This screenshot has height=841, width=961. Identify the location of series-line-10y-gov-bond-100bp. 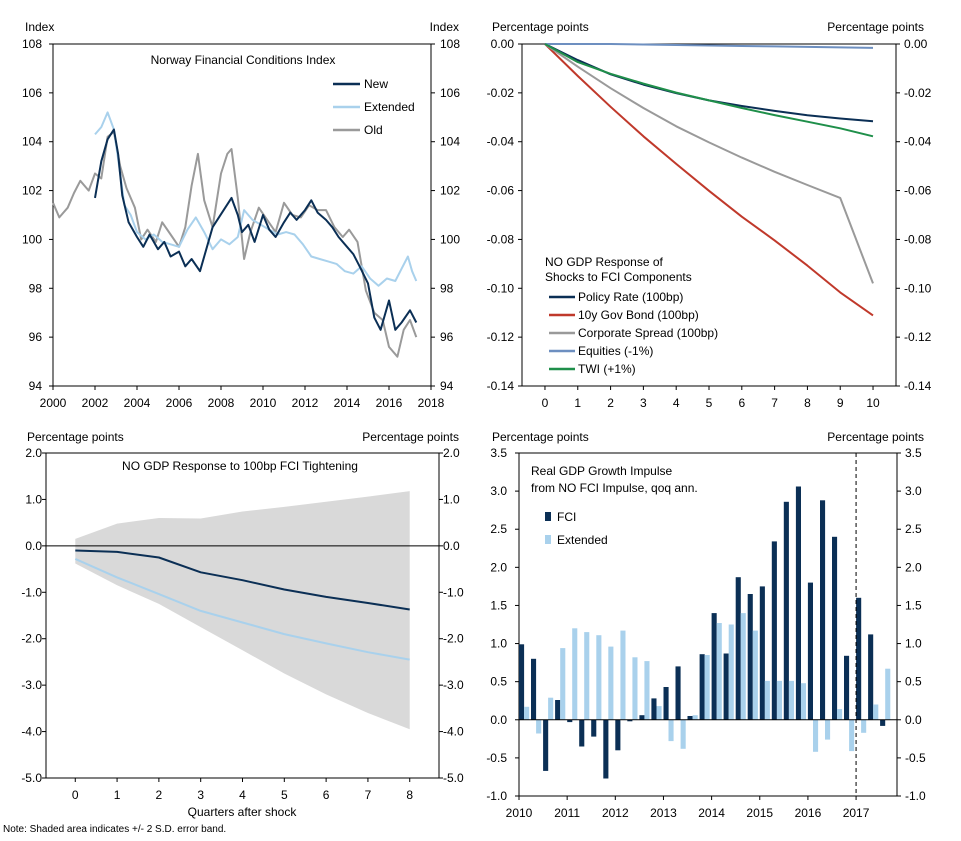
(709, 180).